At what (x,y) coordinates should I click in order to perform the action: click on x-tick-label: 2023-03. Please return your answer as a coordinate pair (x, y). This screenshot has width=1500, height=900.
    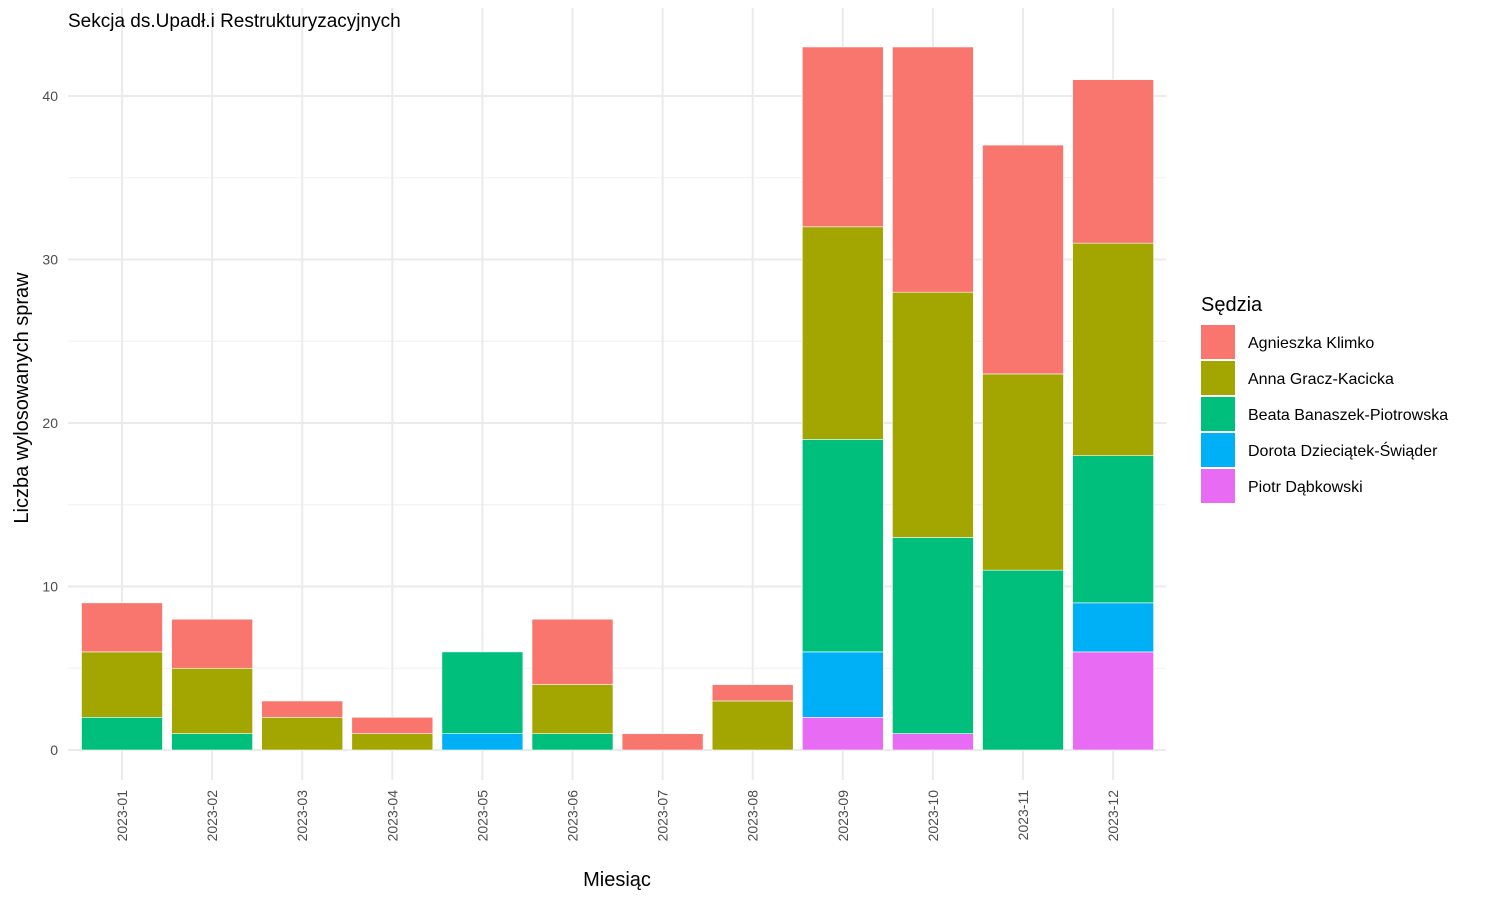
    Looking at the image, I should click on (302, 816).